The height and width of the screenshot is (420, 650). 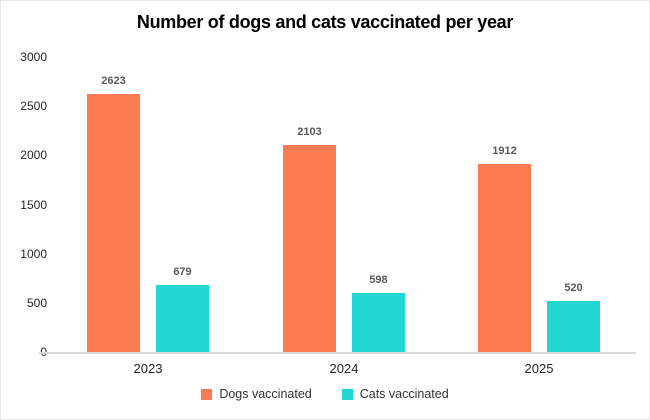 What do you see at coordinates (33, 204) in the screenshot?
I see `y-tick-label: 1500` at bounding box center [33, 204].